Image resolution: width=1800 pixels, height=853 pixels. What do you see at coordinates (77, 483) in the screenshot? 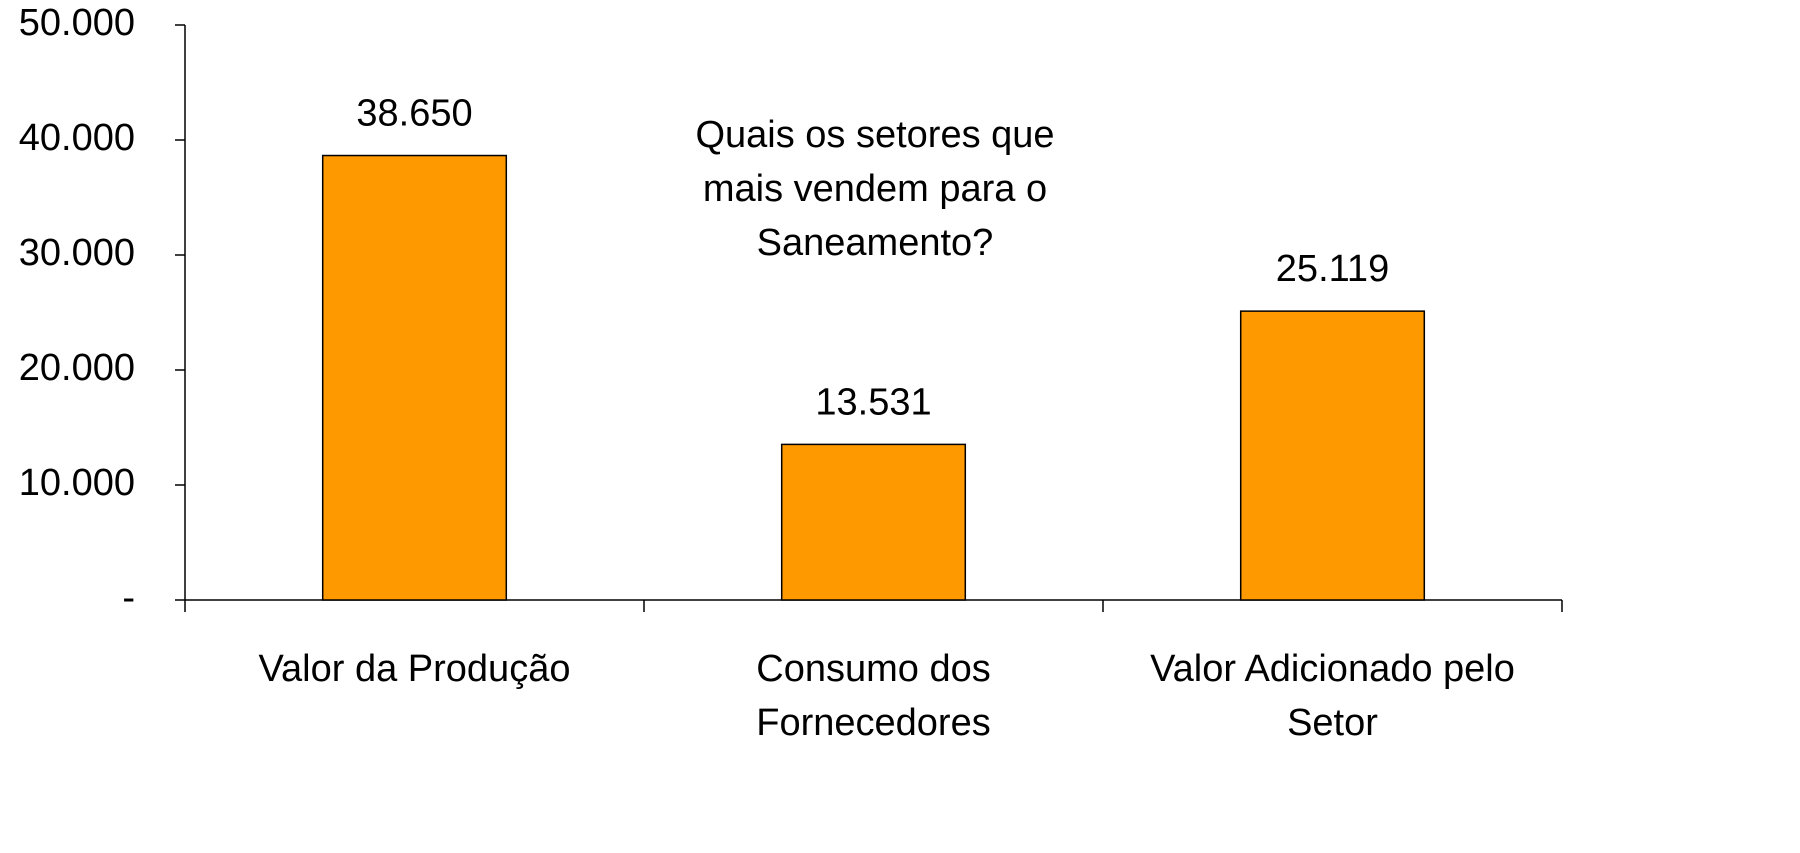
I see `y-tick-label: 10.000` at bounding box center [77, 483].